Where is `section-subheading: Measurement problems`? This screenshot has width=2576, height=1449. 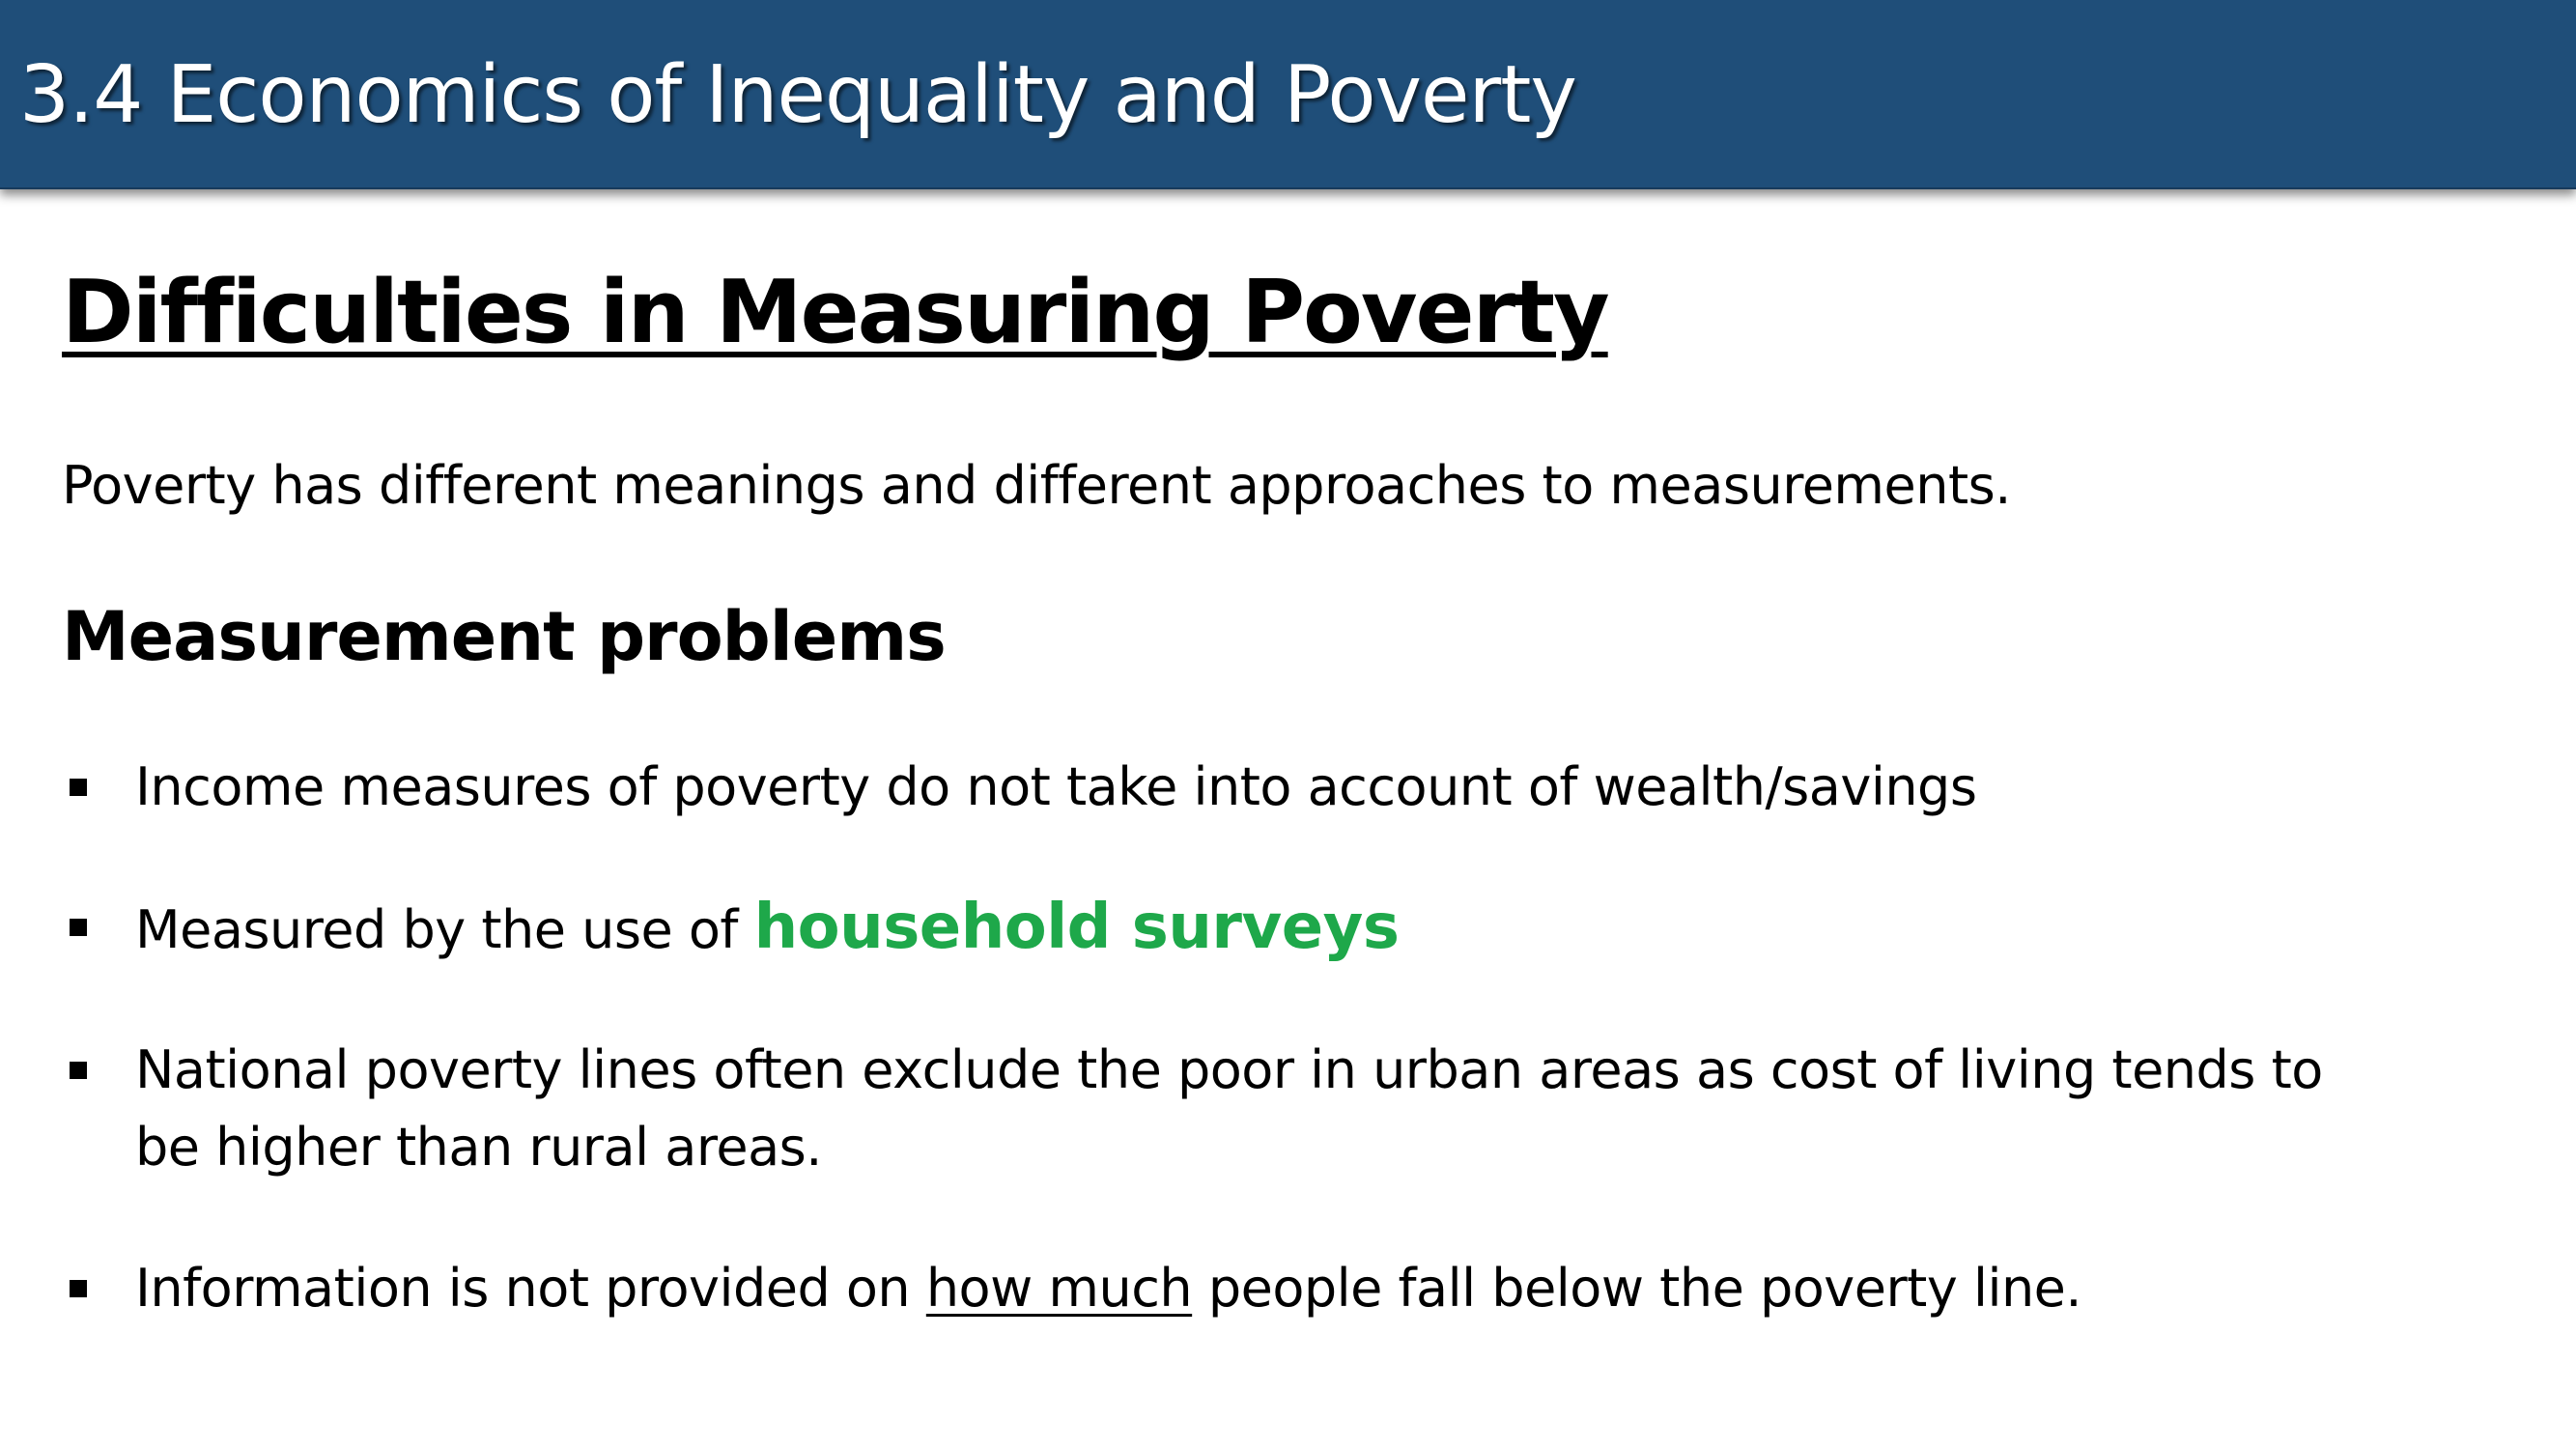 section-subheading: Measurement problems is located at coordinates (504, 636).